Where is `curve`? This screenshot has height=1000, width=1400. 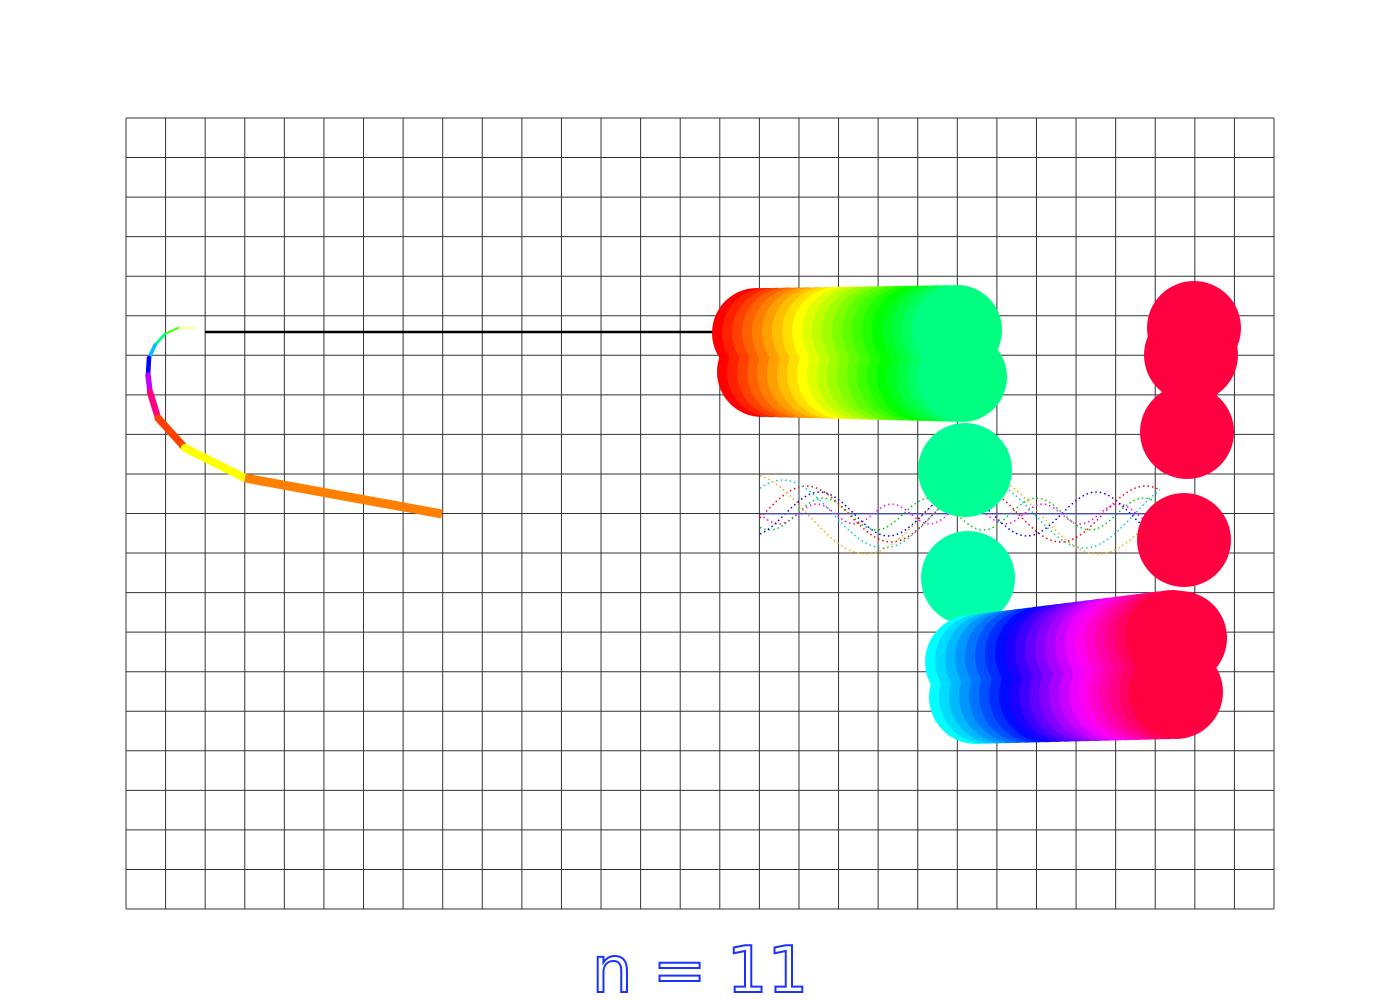
curve is located at coordinates (197, 405).